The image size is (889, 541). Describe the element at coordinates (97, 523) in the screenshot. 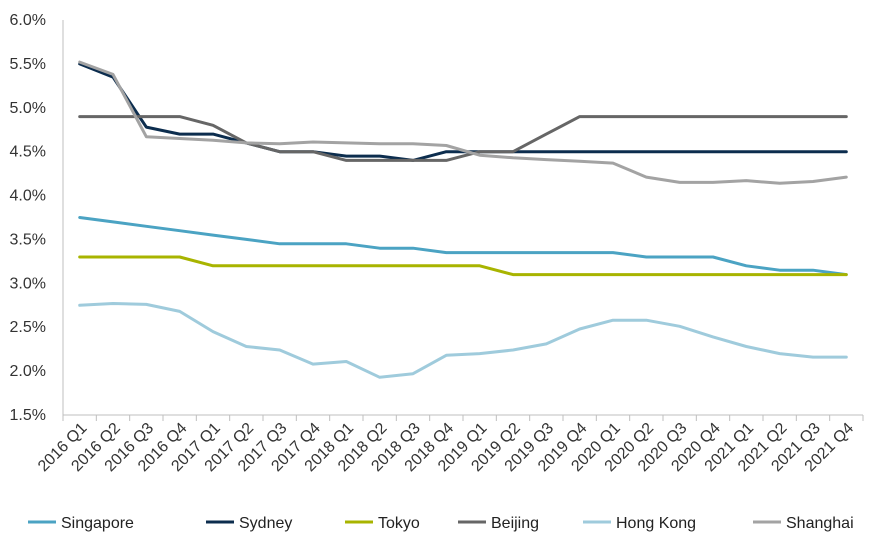

I see `legend-label-singapore: Singapore` at that location.